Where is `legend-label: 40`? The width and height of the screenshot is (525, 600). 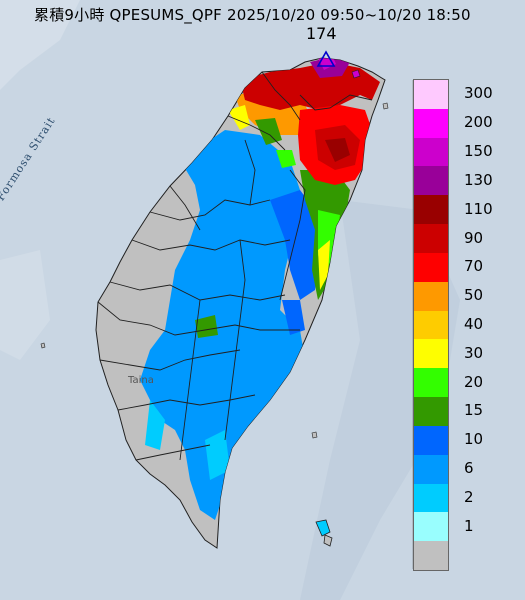 legend-label: 40 is located at coordinates (474, 324).